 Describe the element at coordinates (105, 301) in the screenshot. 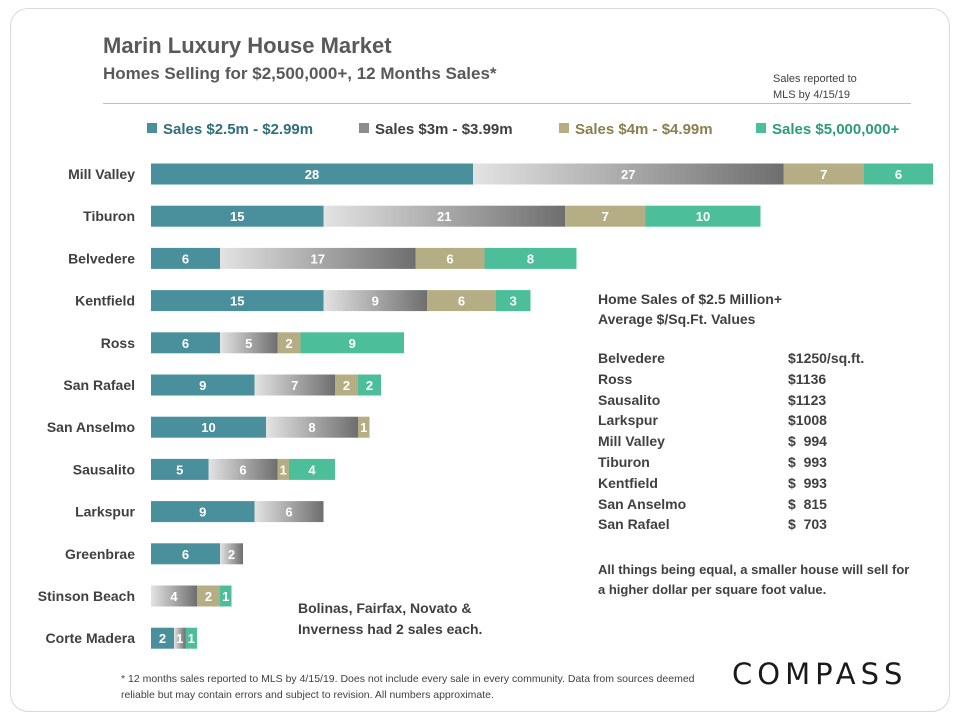

I see `category-label: Kentfield` at that location.